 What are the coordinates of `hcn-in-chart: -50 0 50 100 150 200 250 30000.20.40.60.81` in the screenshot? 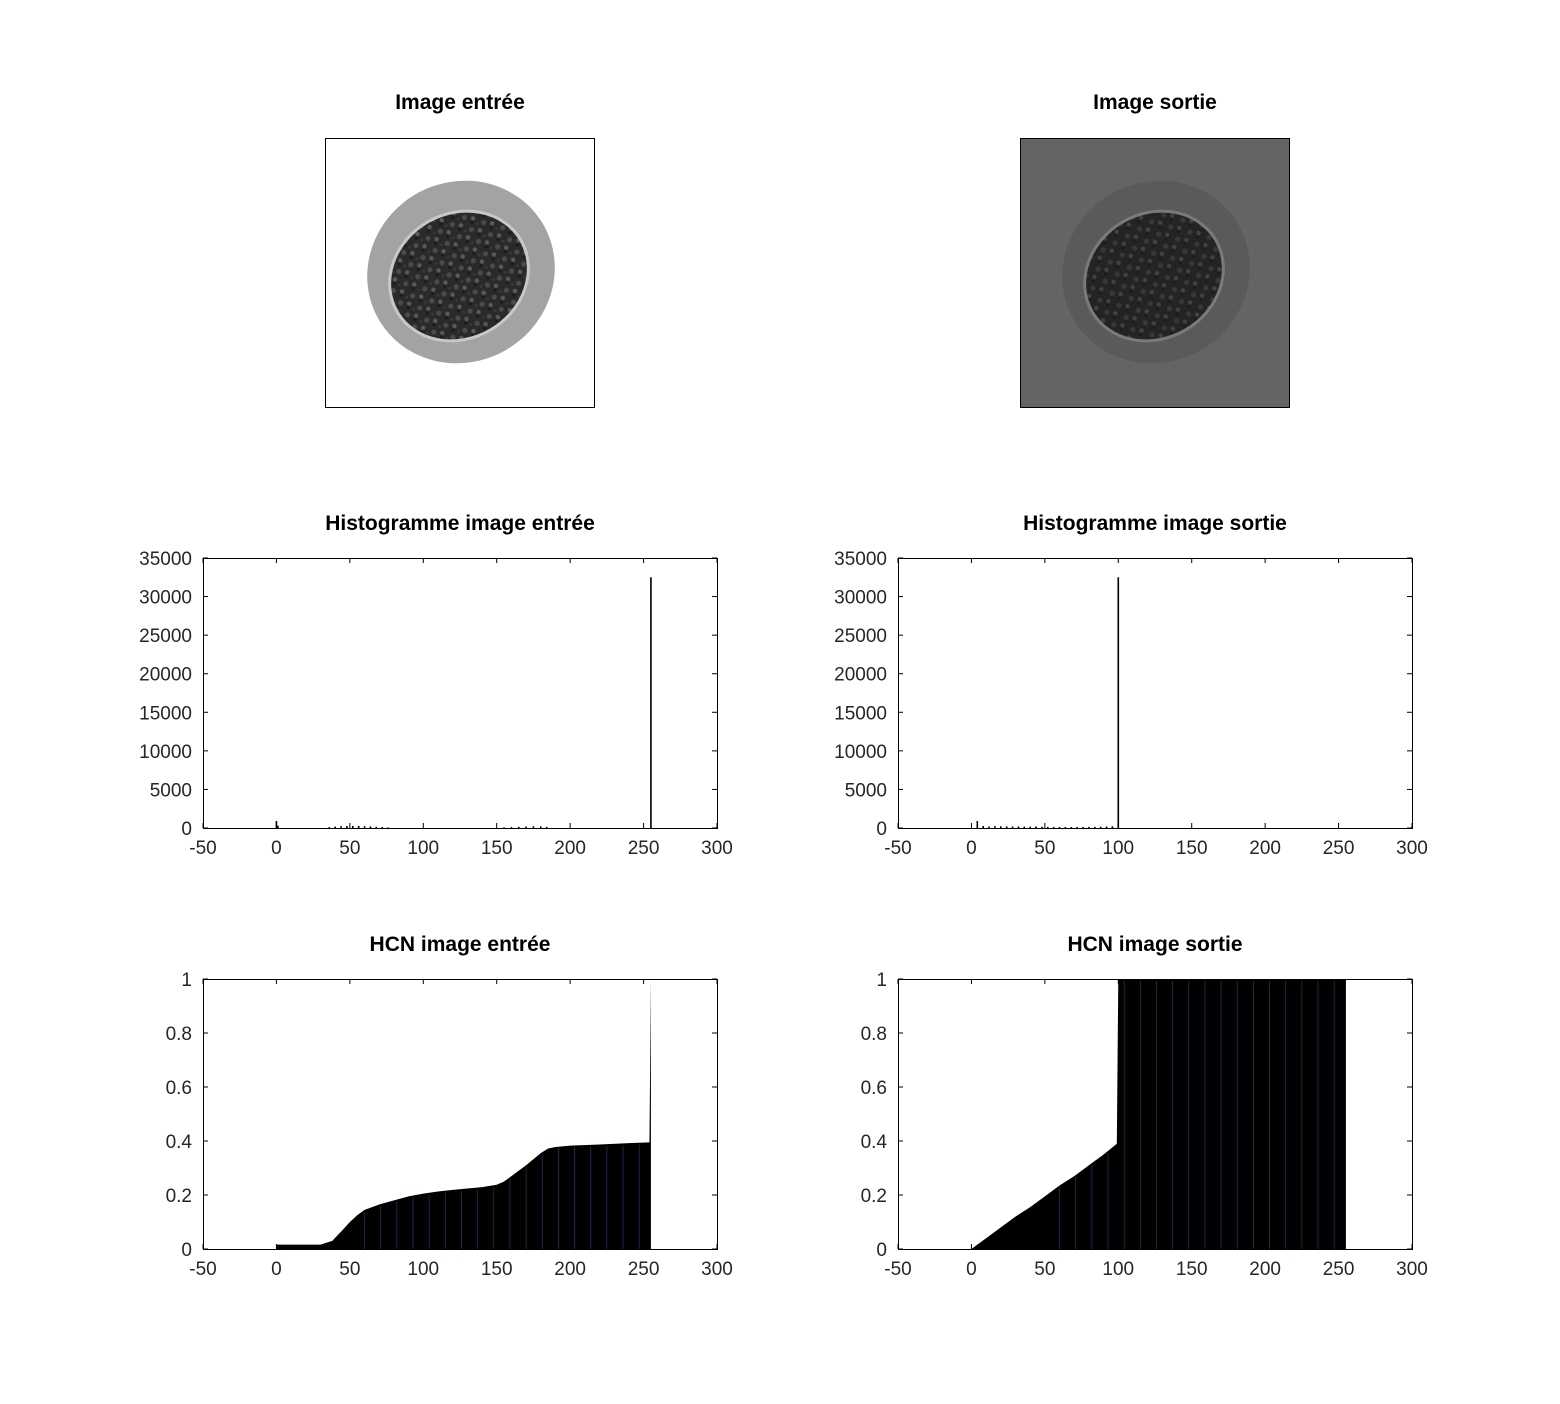 It's located at (449, 1125).